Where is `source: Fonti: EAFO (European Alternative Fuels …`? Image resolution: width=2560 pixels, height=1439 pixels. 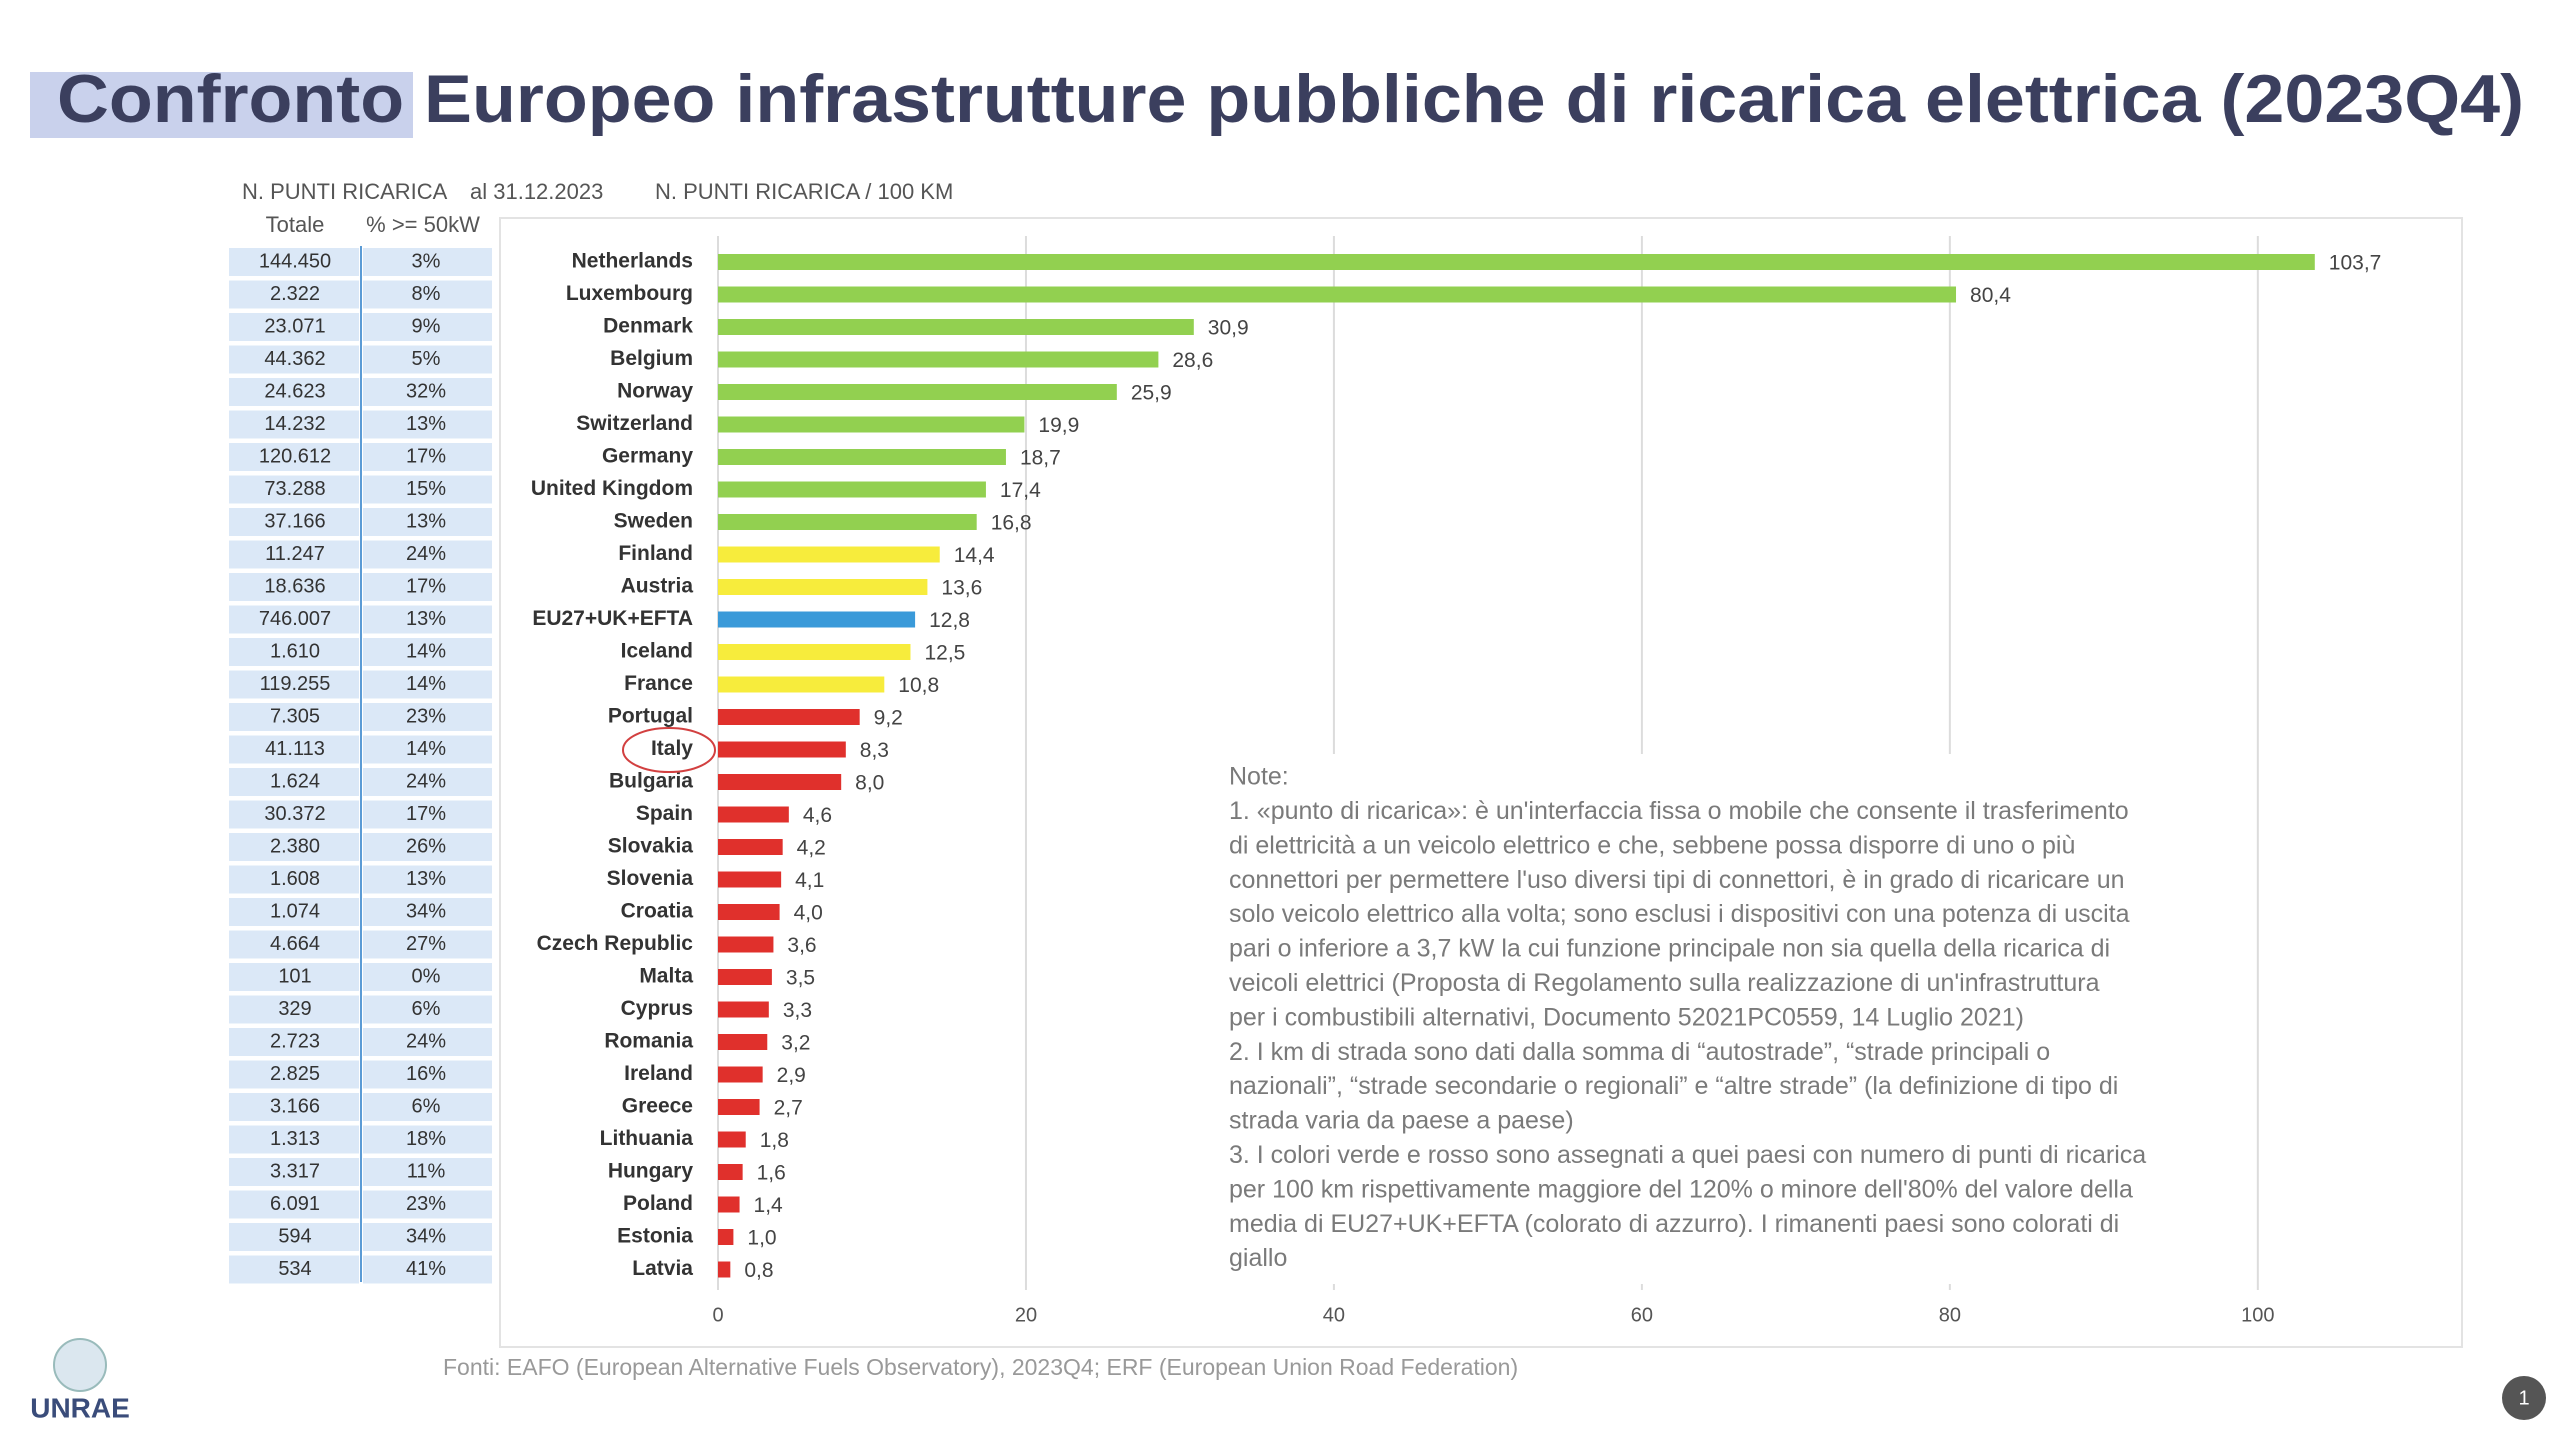
source: Fonti: EAFO (European Alternative Fuels … is located at coordinates (980, 1367).